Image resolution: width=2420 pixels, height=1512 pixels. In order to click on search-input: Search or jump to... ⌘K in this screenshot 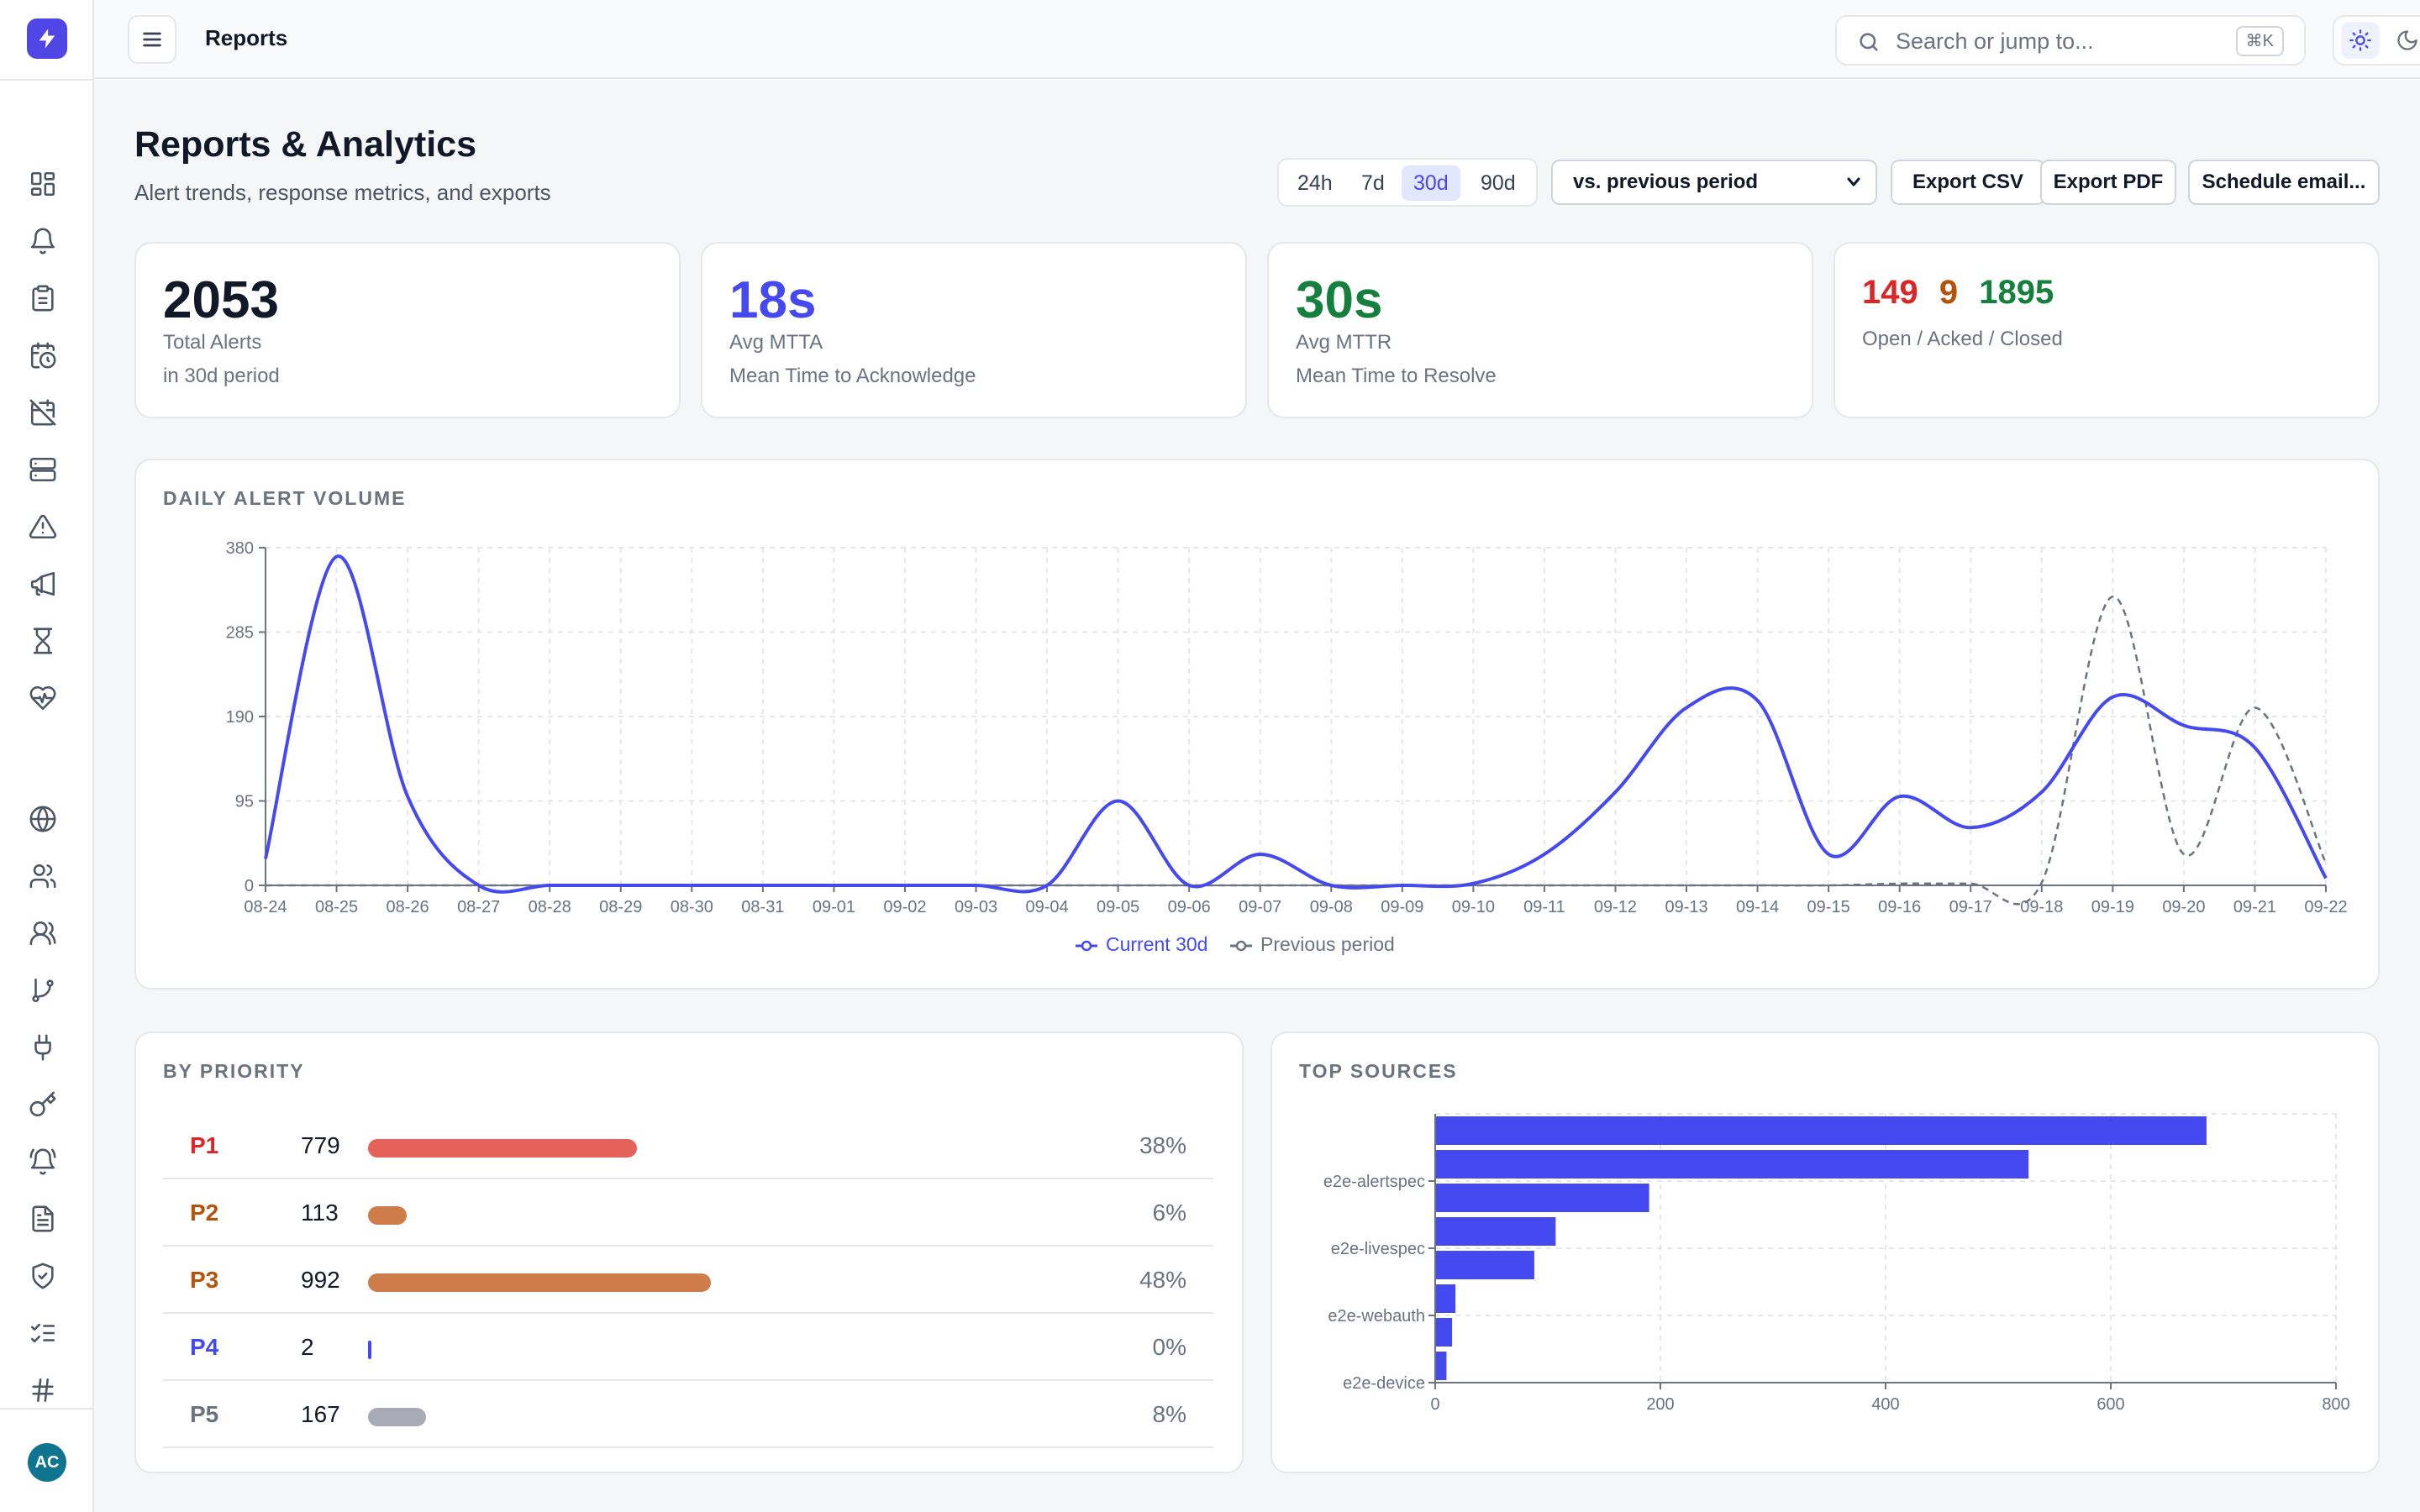, I will do `click(2070, 40)`.